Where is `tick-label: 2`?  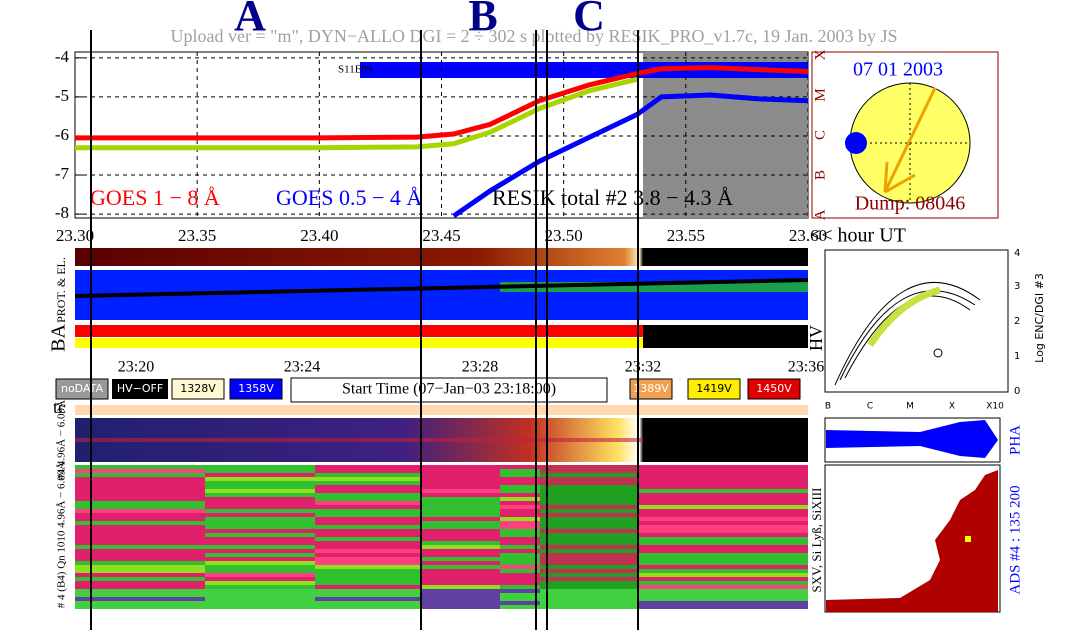
tick-label: 2 is located at coordinates (1017, 321).